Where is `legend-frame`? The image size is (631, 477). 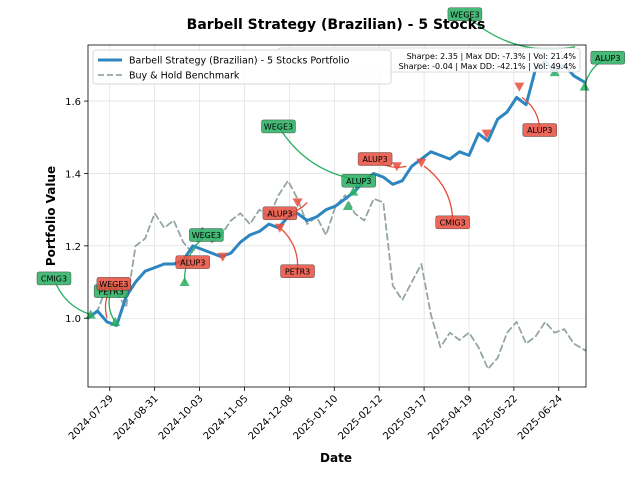
legend-frame is located at coordinates (242, 67).